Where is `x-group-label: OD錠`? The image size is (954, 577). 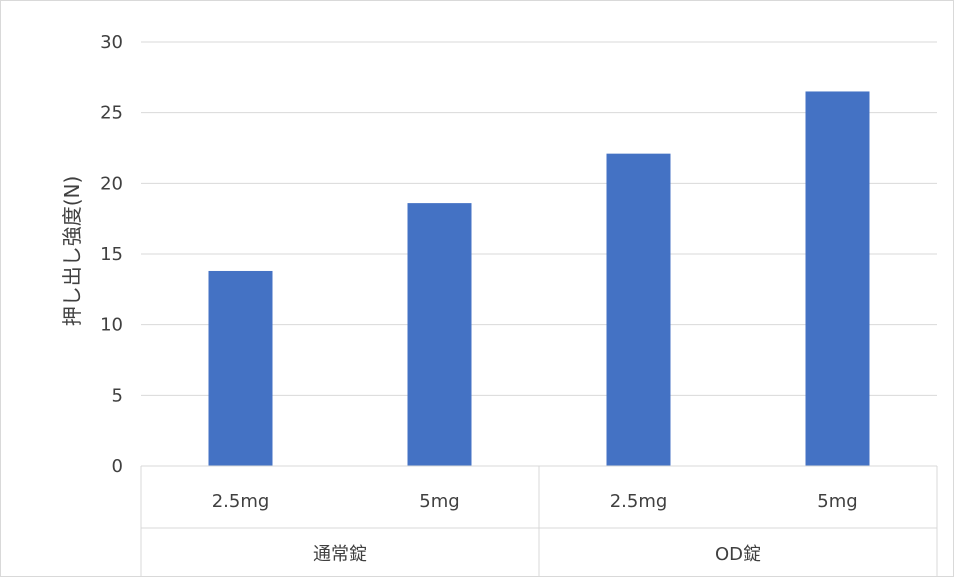
x-group-label: OD錠 is located at coordinates (738, 554).